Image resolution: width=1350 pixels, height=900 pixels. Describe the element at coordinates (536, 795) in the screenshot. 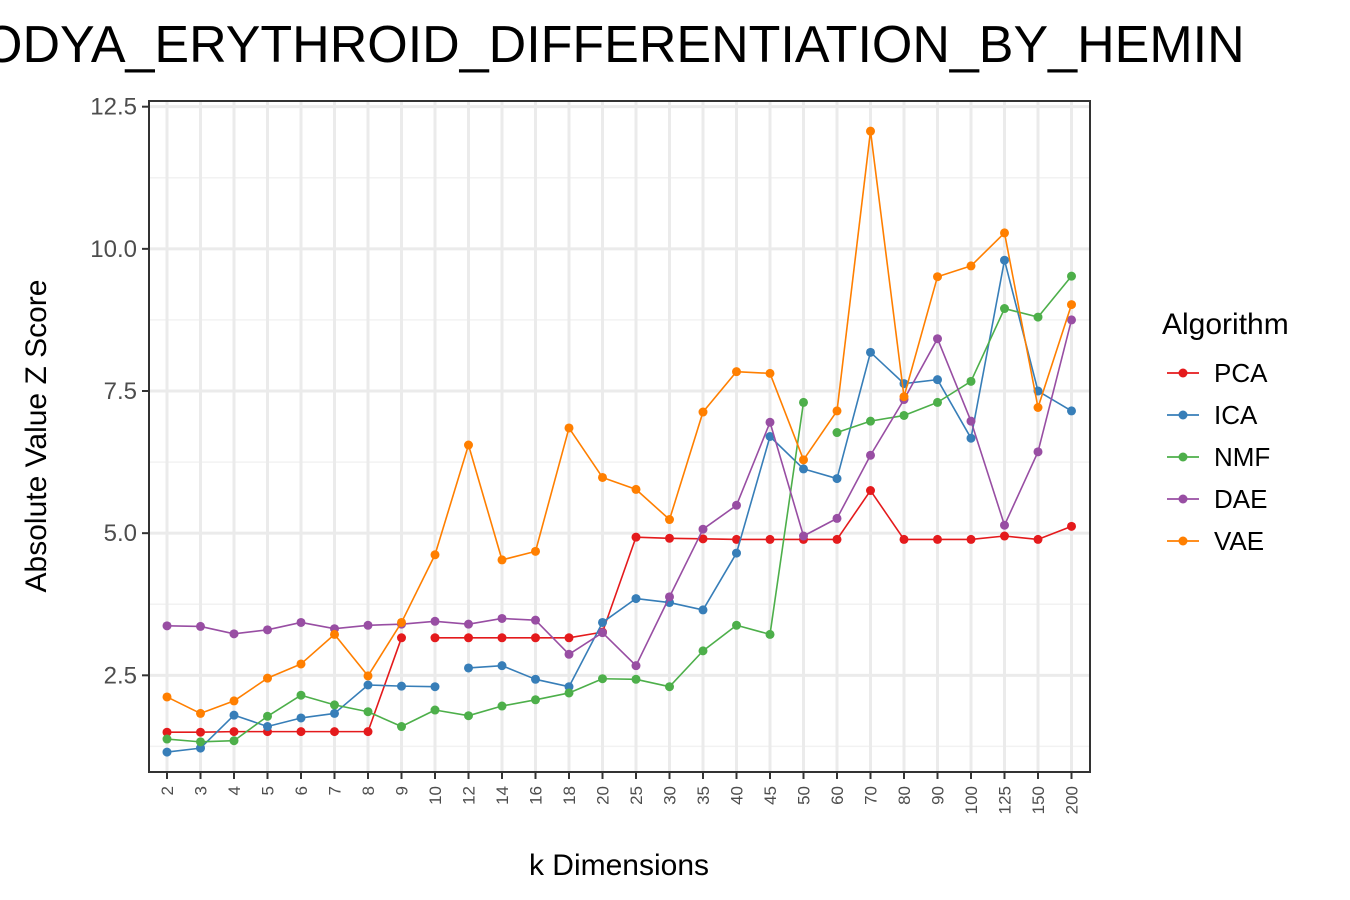

I see `x-tick-label: 16` at that location.